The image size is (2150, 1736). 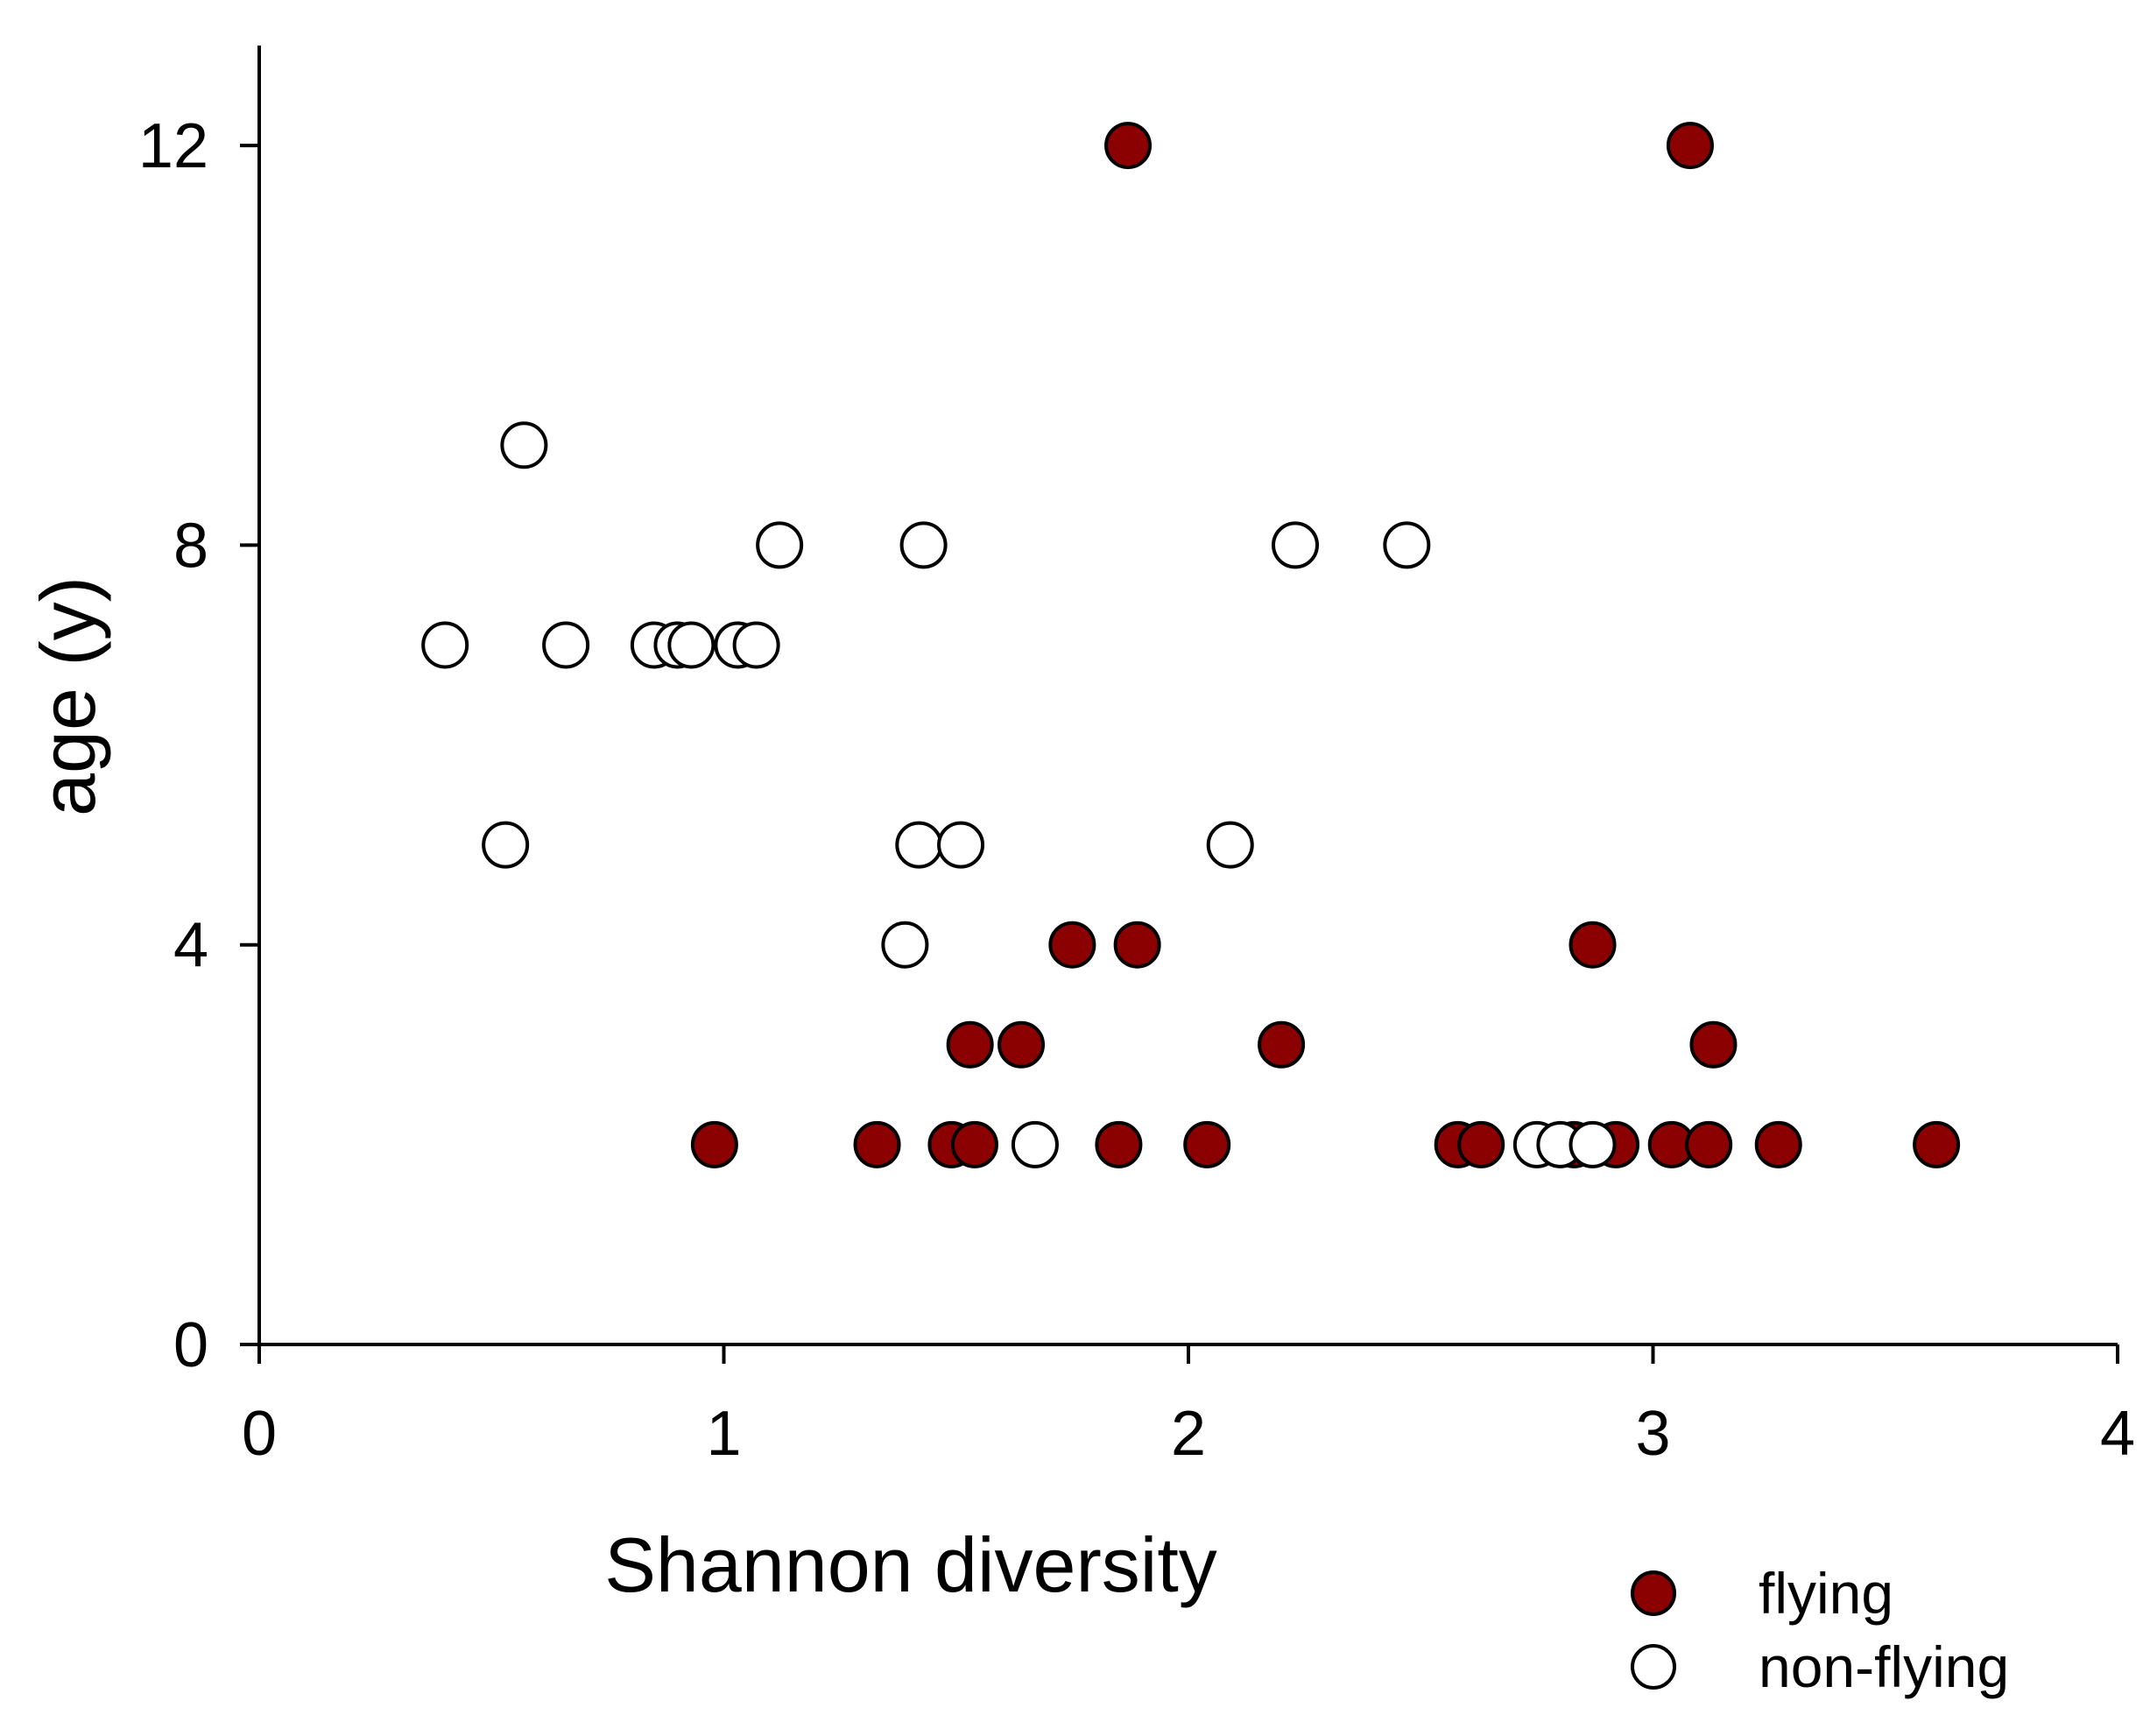 I want to click on y-axis: 0 4 8 12, so click(x=200, y=713).